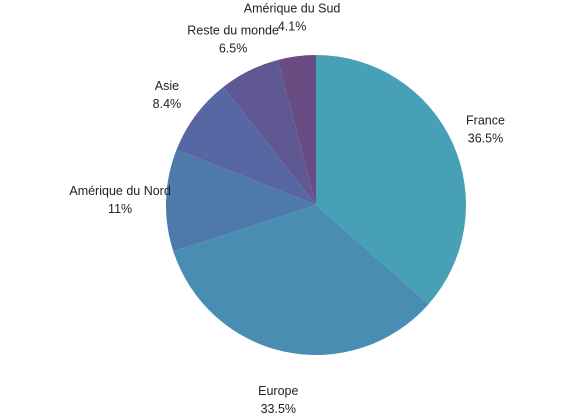  What do you see at coordinates (485, 139) in the screenshot?
I see `slice-percent: 36.5%` at bounding box center [485, 139].